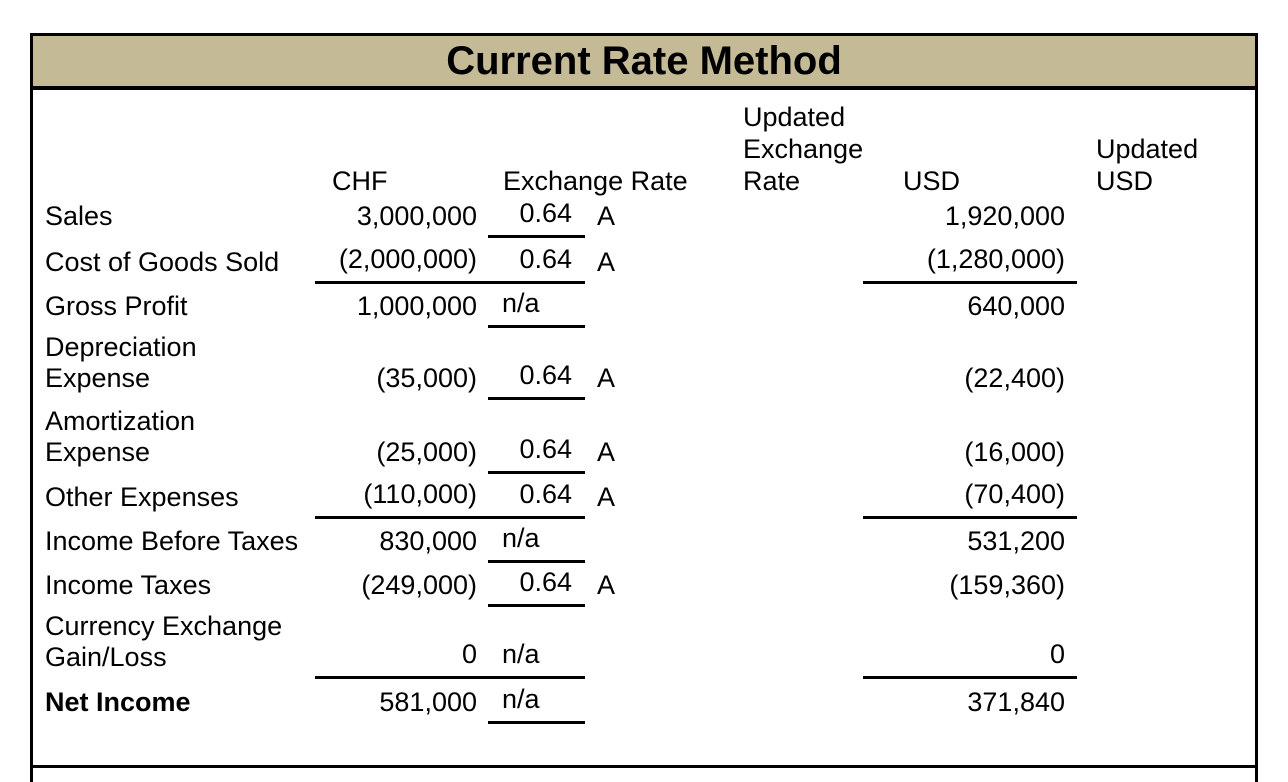  Describe the element at coordinates (1147, 165) in the screenshot. I see `column-header-updated-usd: Updated USD` at that location.